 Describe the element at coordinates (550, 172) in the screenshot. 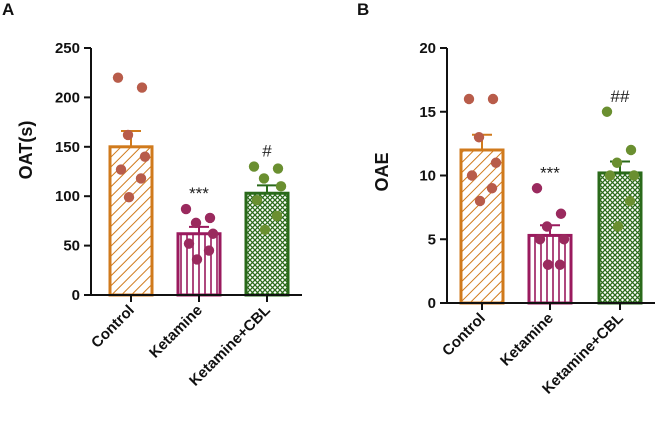

I see `panel-b-significance-ketamine: ***` at that location.